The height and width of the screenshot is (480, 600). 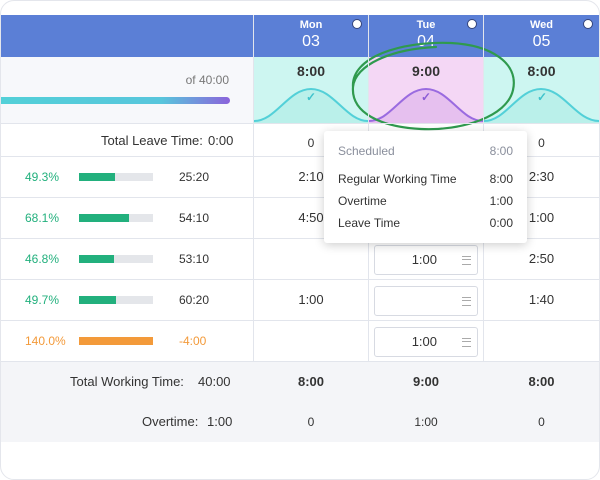 I want to click on row-hours: 60:20, so click(x=194, y=300).